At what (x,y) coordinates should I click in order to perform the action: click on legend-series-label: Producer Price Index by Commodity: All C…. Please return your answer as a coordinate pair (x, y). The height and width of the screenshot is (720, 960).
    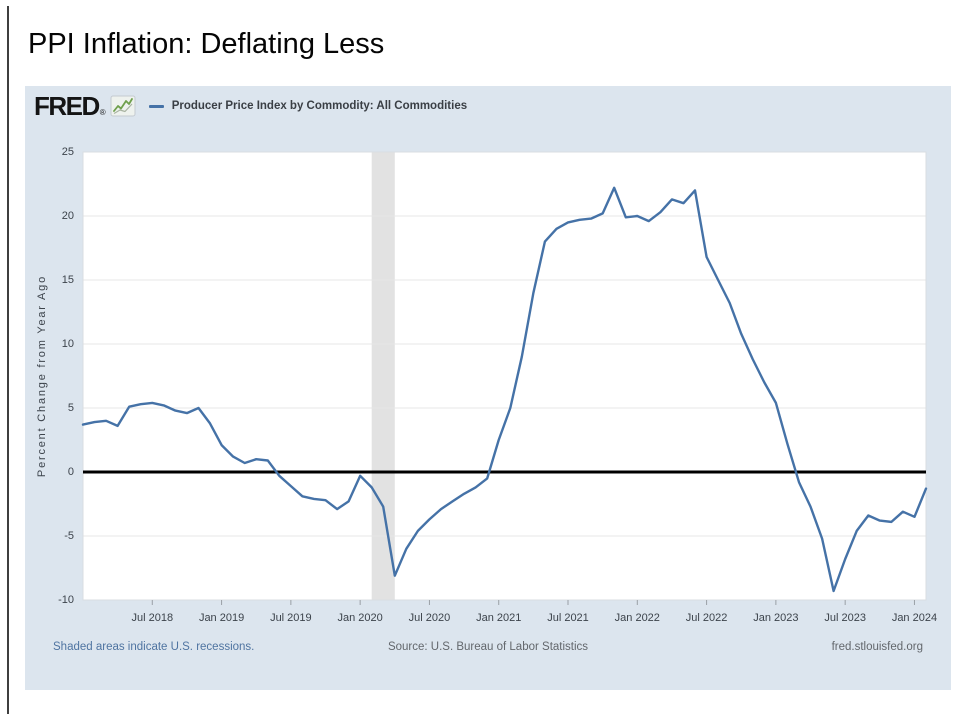
    Looking at the image, I should click on (319, 106).